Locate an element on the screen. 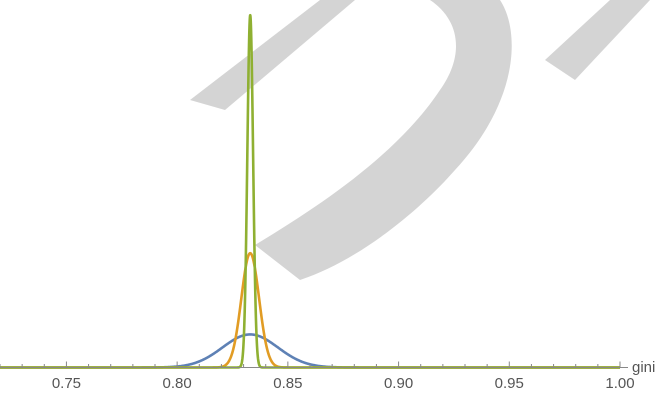  x-tick-label: 0.95 is located at coordinates (509, 383).